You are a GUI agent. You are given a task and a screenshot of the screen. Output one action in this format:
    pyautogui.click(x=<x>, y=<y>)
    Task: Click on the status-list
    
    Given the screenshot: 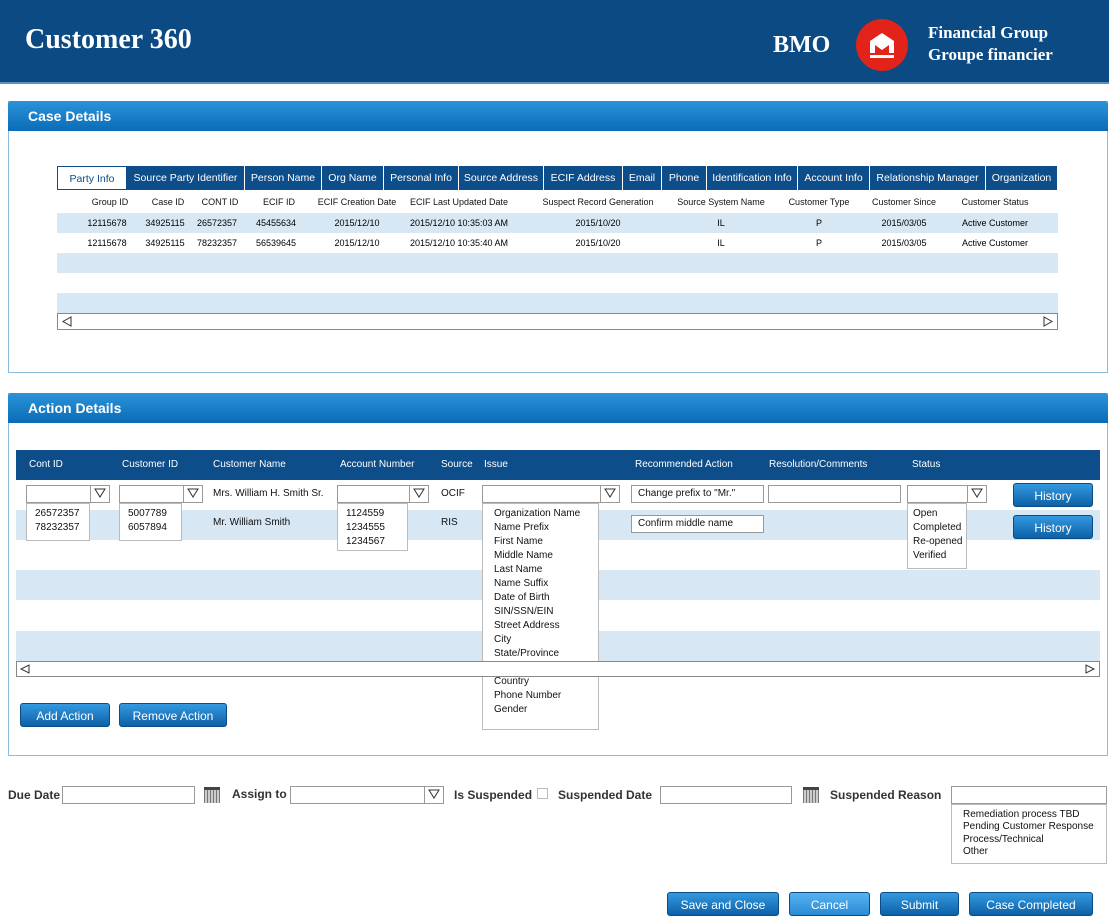 What is the action you would take?
    pyautogui.click(x=937, y=536)
    